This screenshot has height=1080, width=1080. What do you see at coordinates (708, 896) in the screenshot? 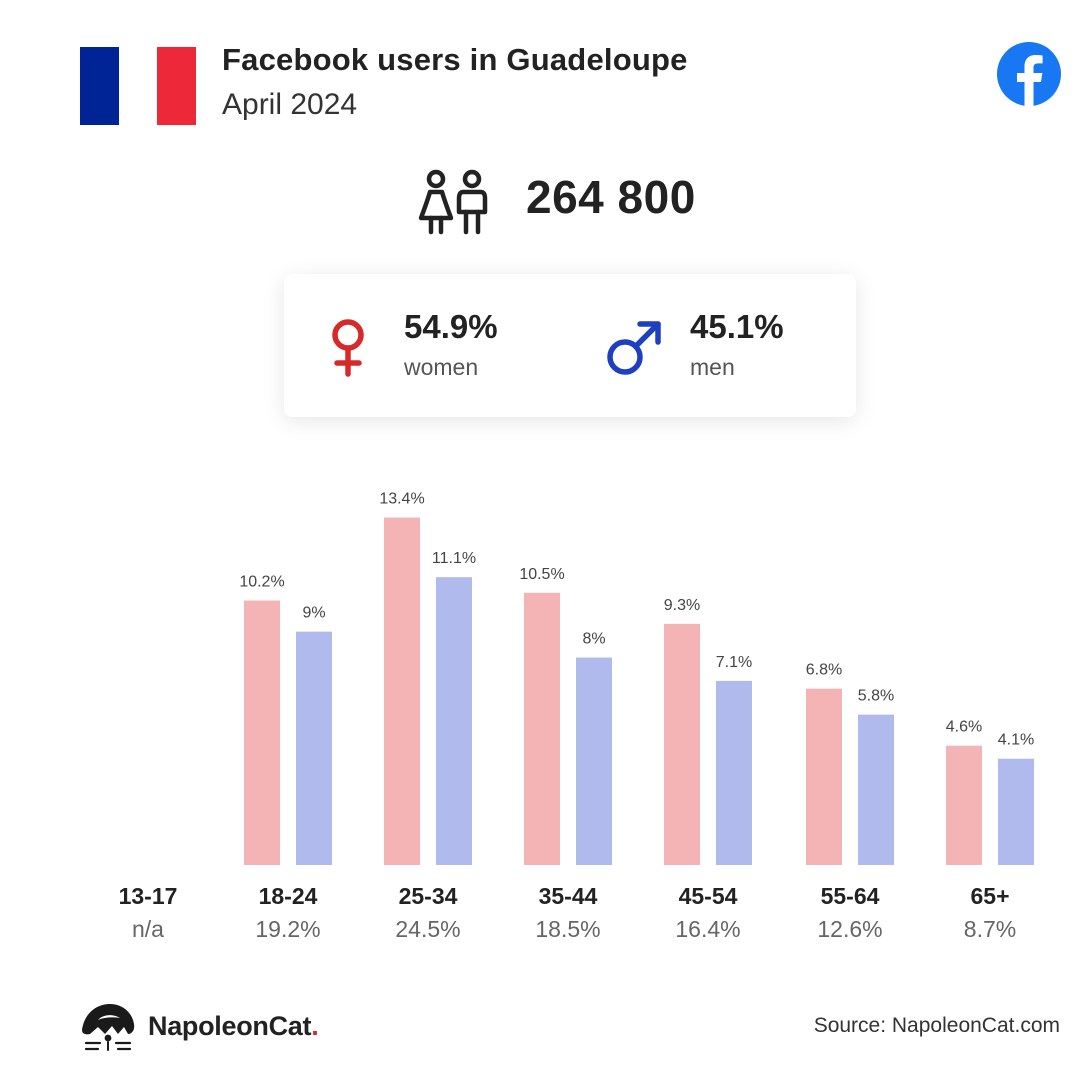
I see `category-label-45-54: 45-54` at bounding box center [708, 896].